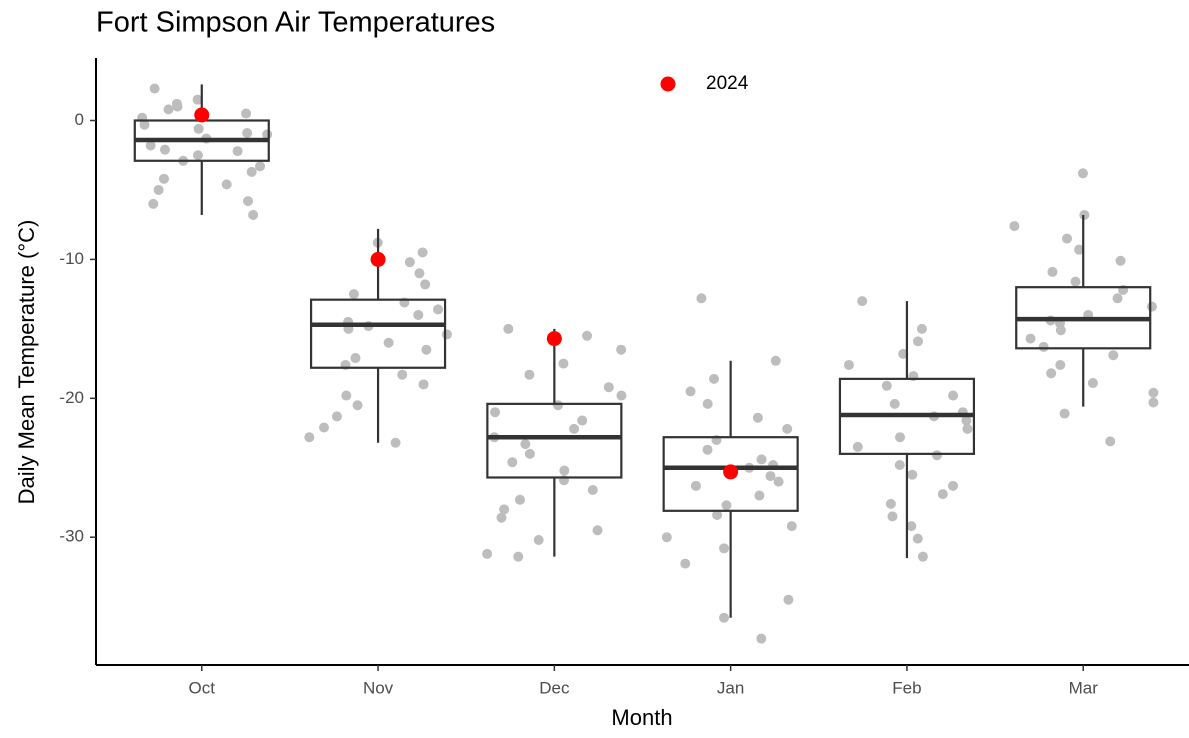 This screenshot has width=1189, height=738. What do you see at coordinates (378, 687) in the screenshot?
I see `x-tick-label: Nov` at bounding box center [378, 687].